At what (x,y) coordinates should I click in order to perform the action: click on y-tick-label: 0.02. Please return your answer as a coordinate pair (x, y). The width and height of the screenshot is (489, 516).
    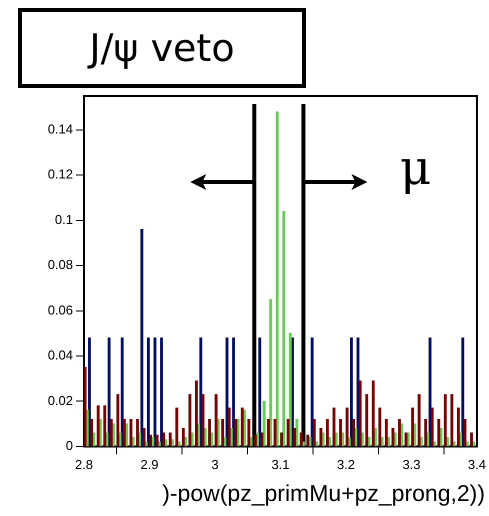
    Looking at the image, I should click on (60, 400).